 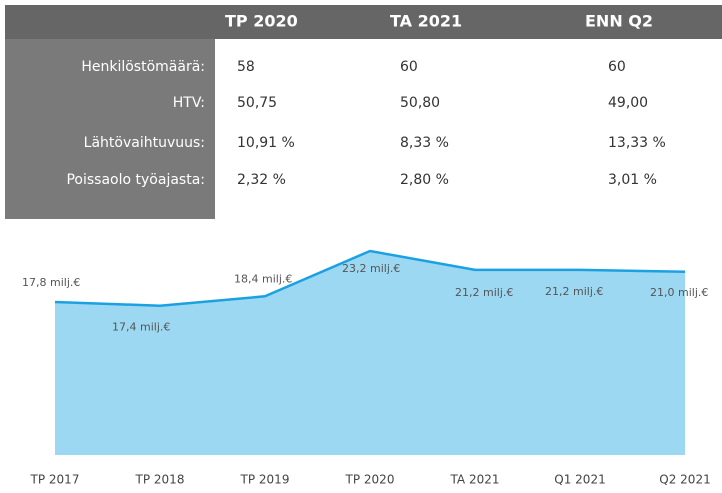 I want to click on x-tick-label: TP 2020, so click(x=370, y=480).